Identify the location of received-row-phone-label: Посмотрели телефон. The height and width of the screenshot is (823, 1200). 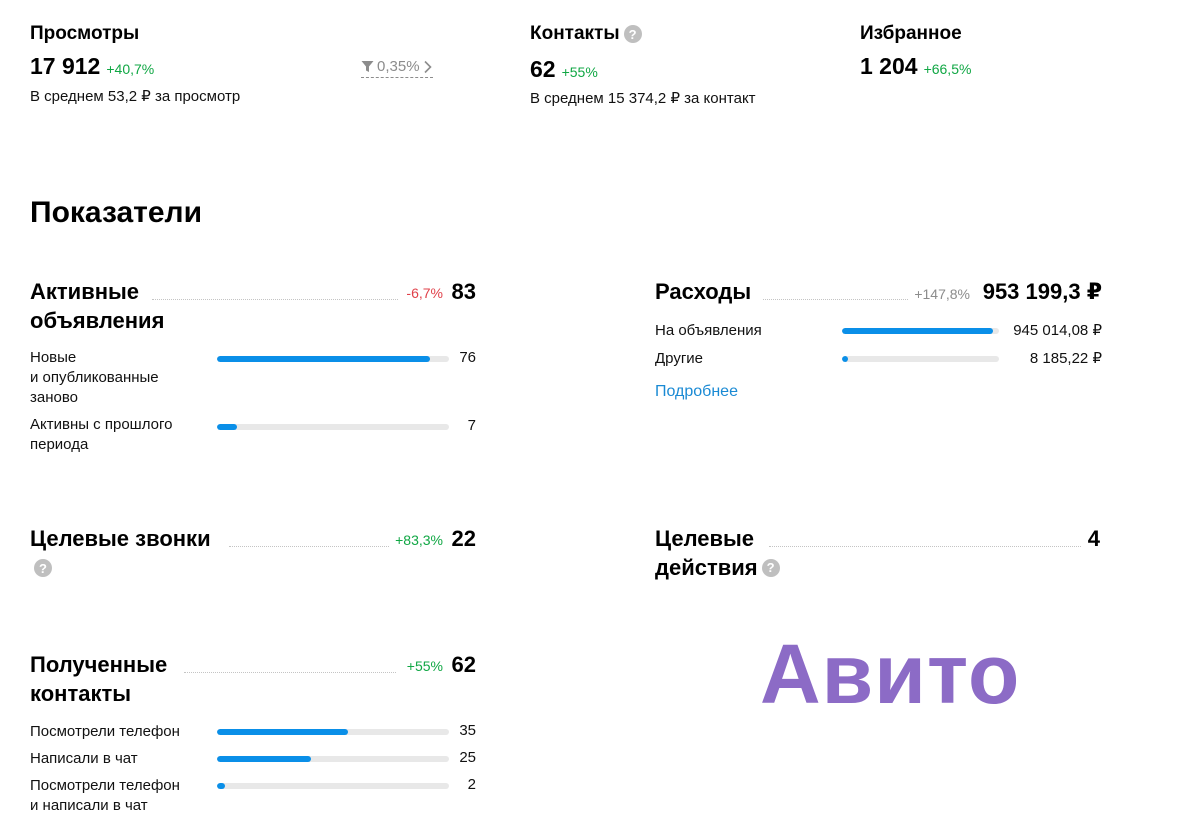
(105, 731).